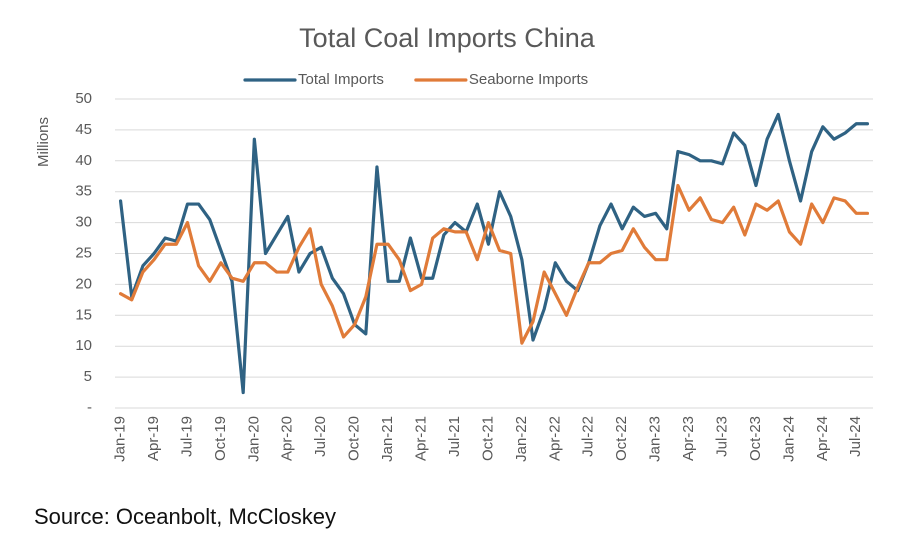  Describe the element at coordinates (153, 438) in the screenshot. I see `x-tick-label: Apr-19` at that location.